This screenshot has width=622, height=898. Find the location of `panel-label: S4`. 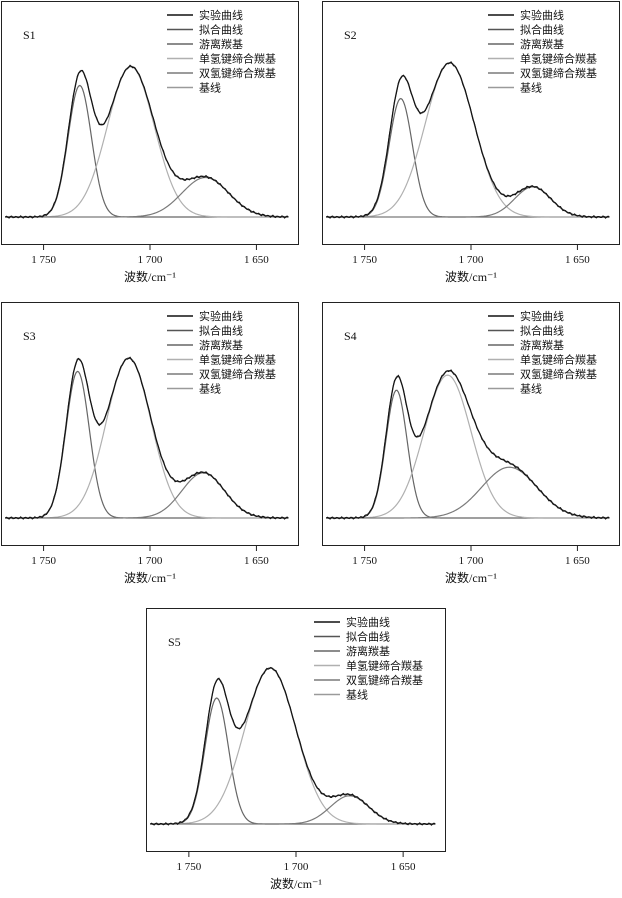

panel-label: S4 is located at coordinates (350, 336).